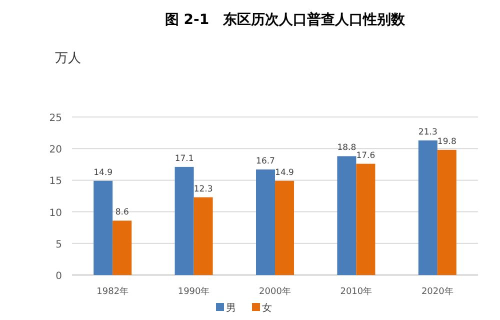 The height and width of the screenshot is (320, 500). Describe the element at coordinates (55, 150) in the screenshot. I see `y-tick-label: 20` at that location.